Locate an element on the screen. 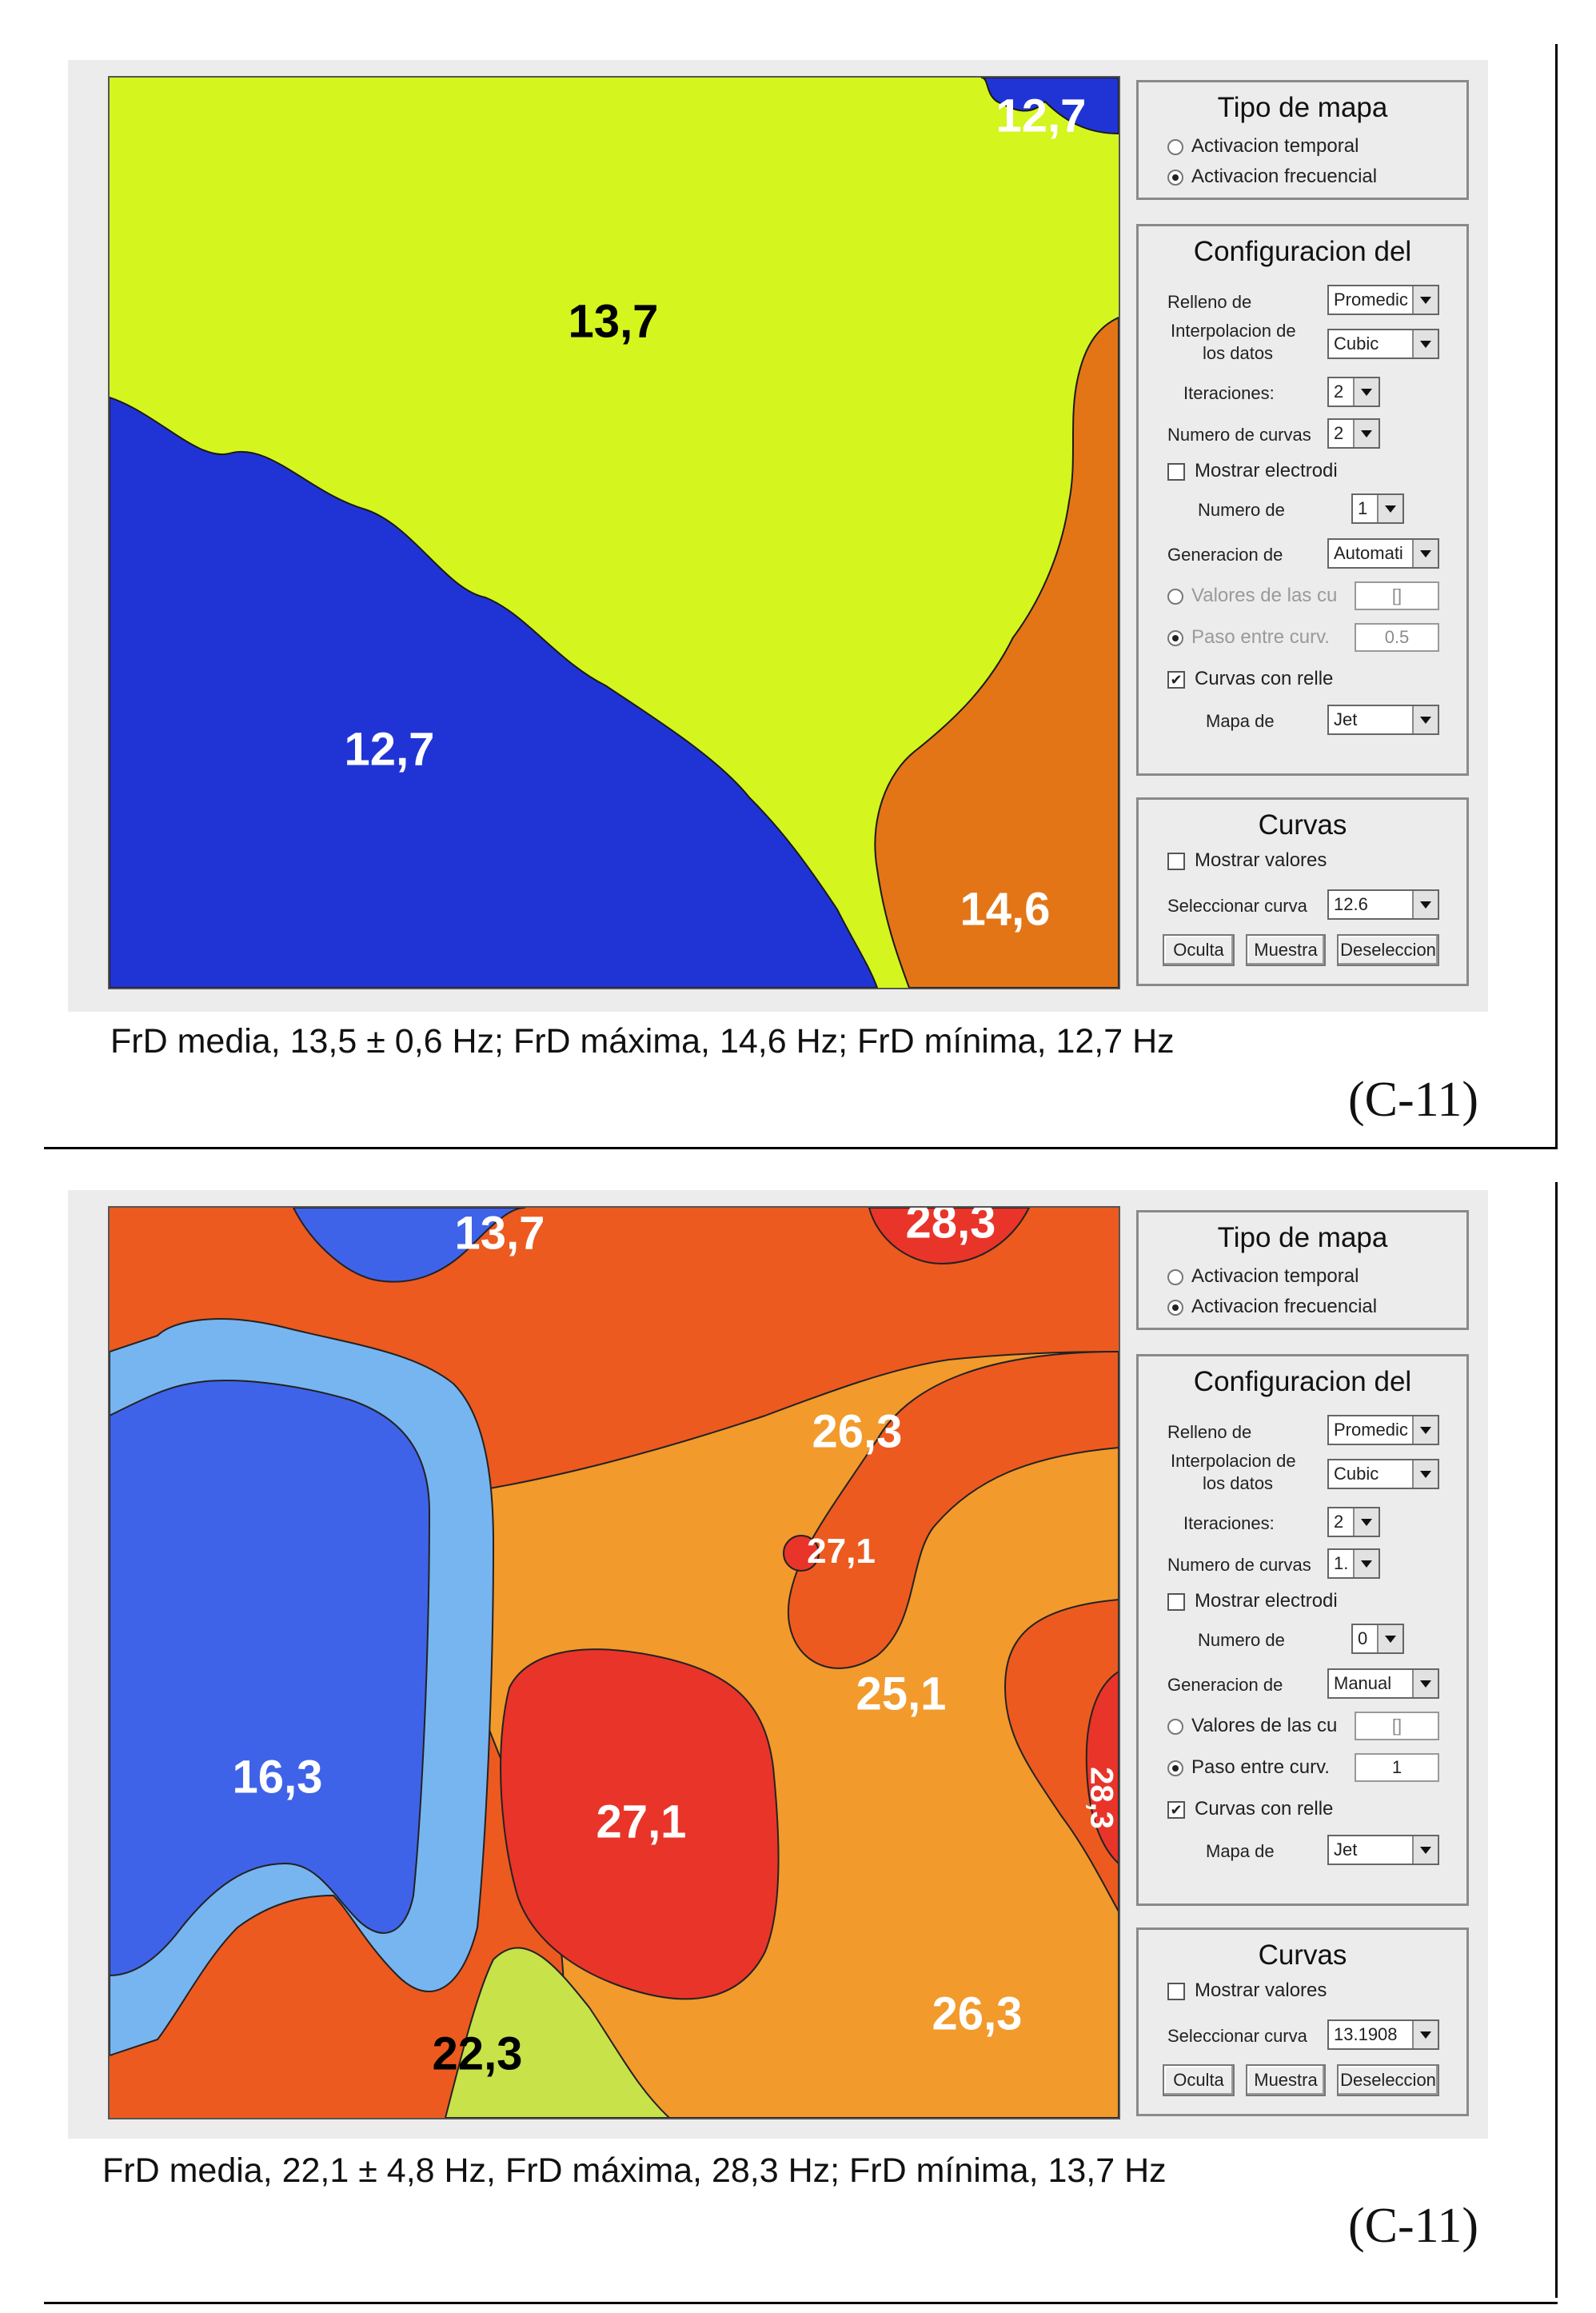  figure-tag: (C-11) is located at coordinates (1413, 1100).